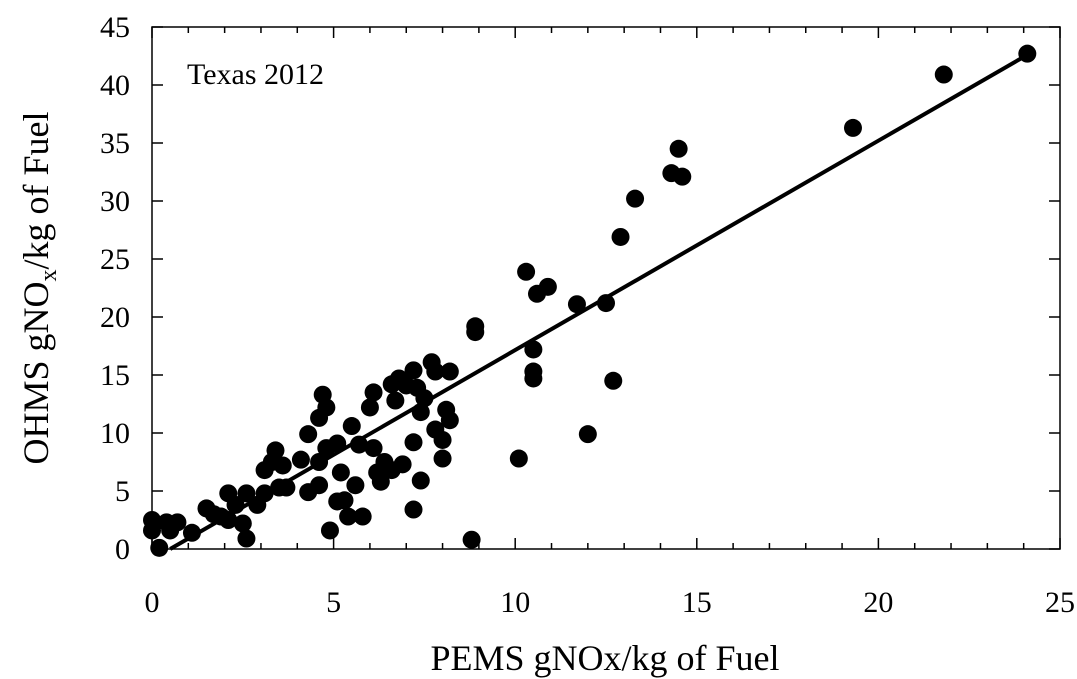 The width and height of the screenshot is (1077, 679). I want to click on y-axis-label: OHMS gNOx/kg of Fuel, so click(39, 287).